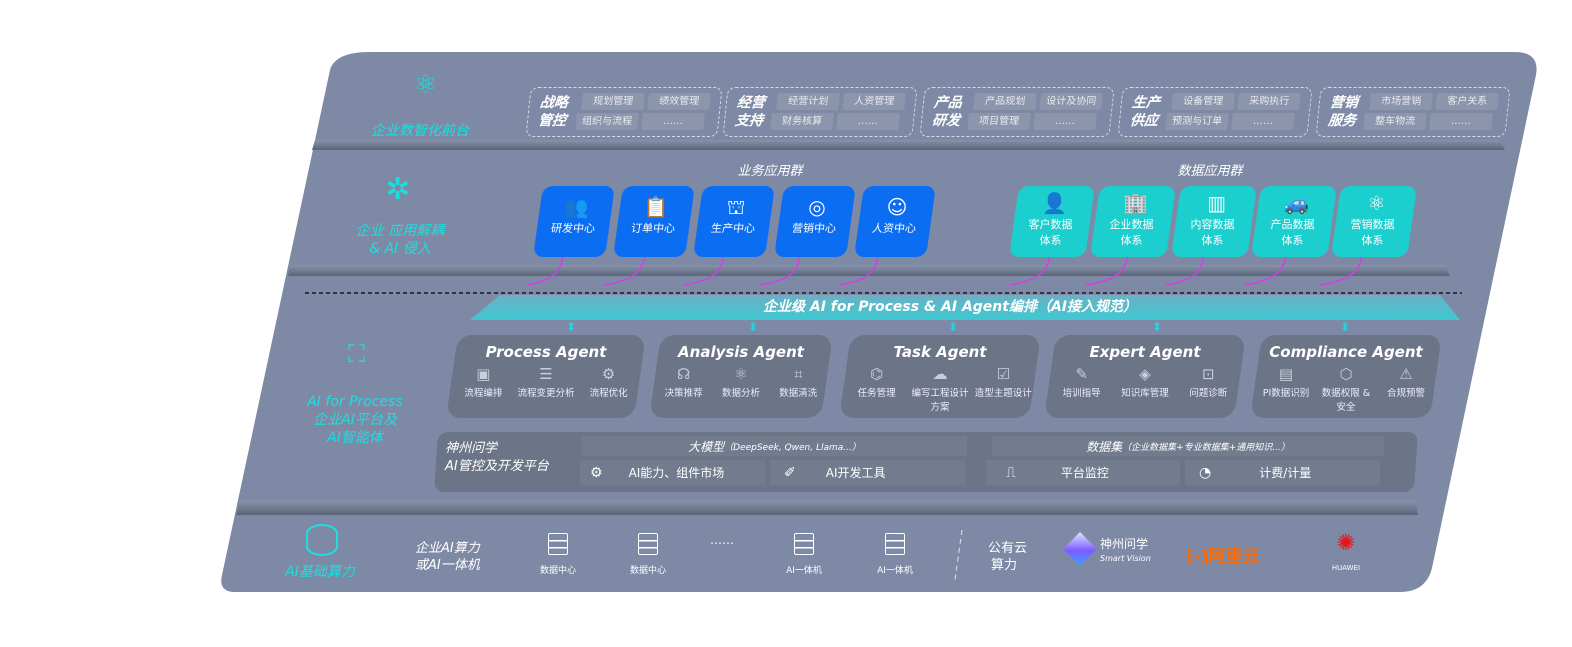 The width and height of the screenshot is (1572, 647). What do you see at coordinates (1223, 554) in the screenshot?
I see `aliyun-logo: [-]阿里云` at bounding box center [1223, 554].